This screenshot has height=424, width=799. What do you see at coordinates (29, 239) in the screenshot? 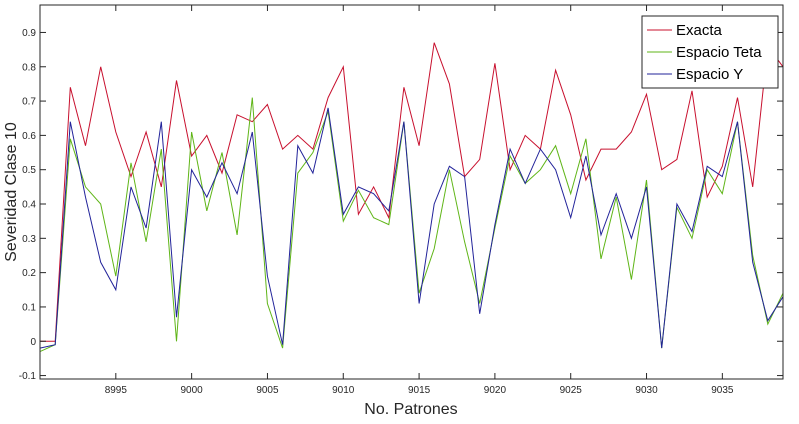
I see `y-tick-label: 0.3` at bounding box center [29, 239].